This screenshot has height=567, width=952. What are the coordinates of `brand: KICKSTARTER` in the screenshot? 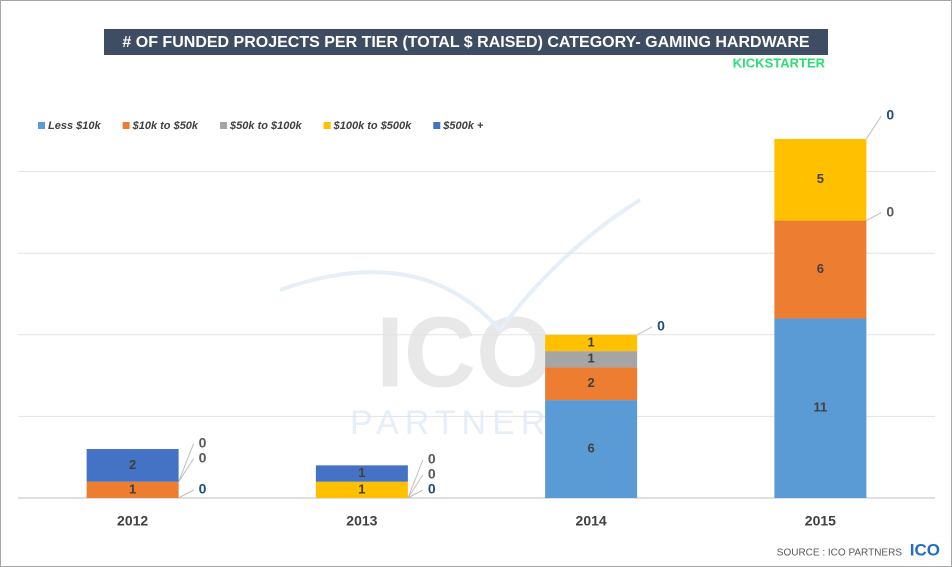 It's located at (779, 62).